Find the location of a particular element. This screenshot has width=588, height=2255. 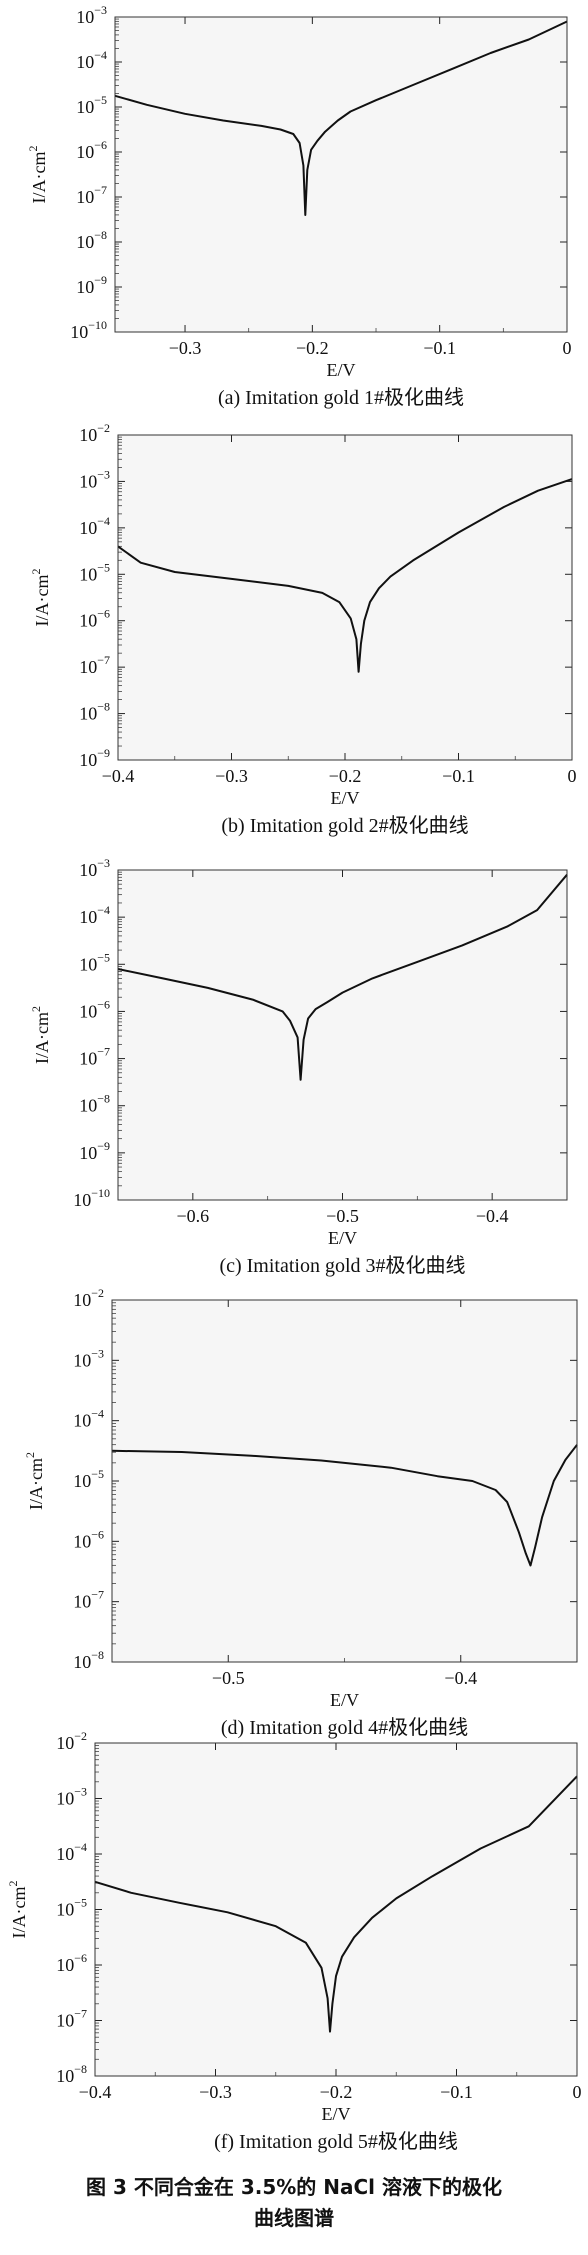

panel-caption: (c) Imitation gold 3#极化曲线 is located at coordinates (342, 1265).